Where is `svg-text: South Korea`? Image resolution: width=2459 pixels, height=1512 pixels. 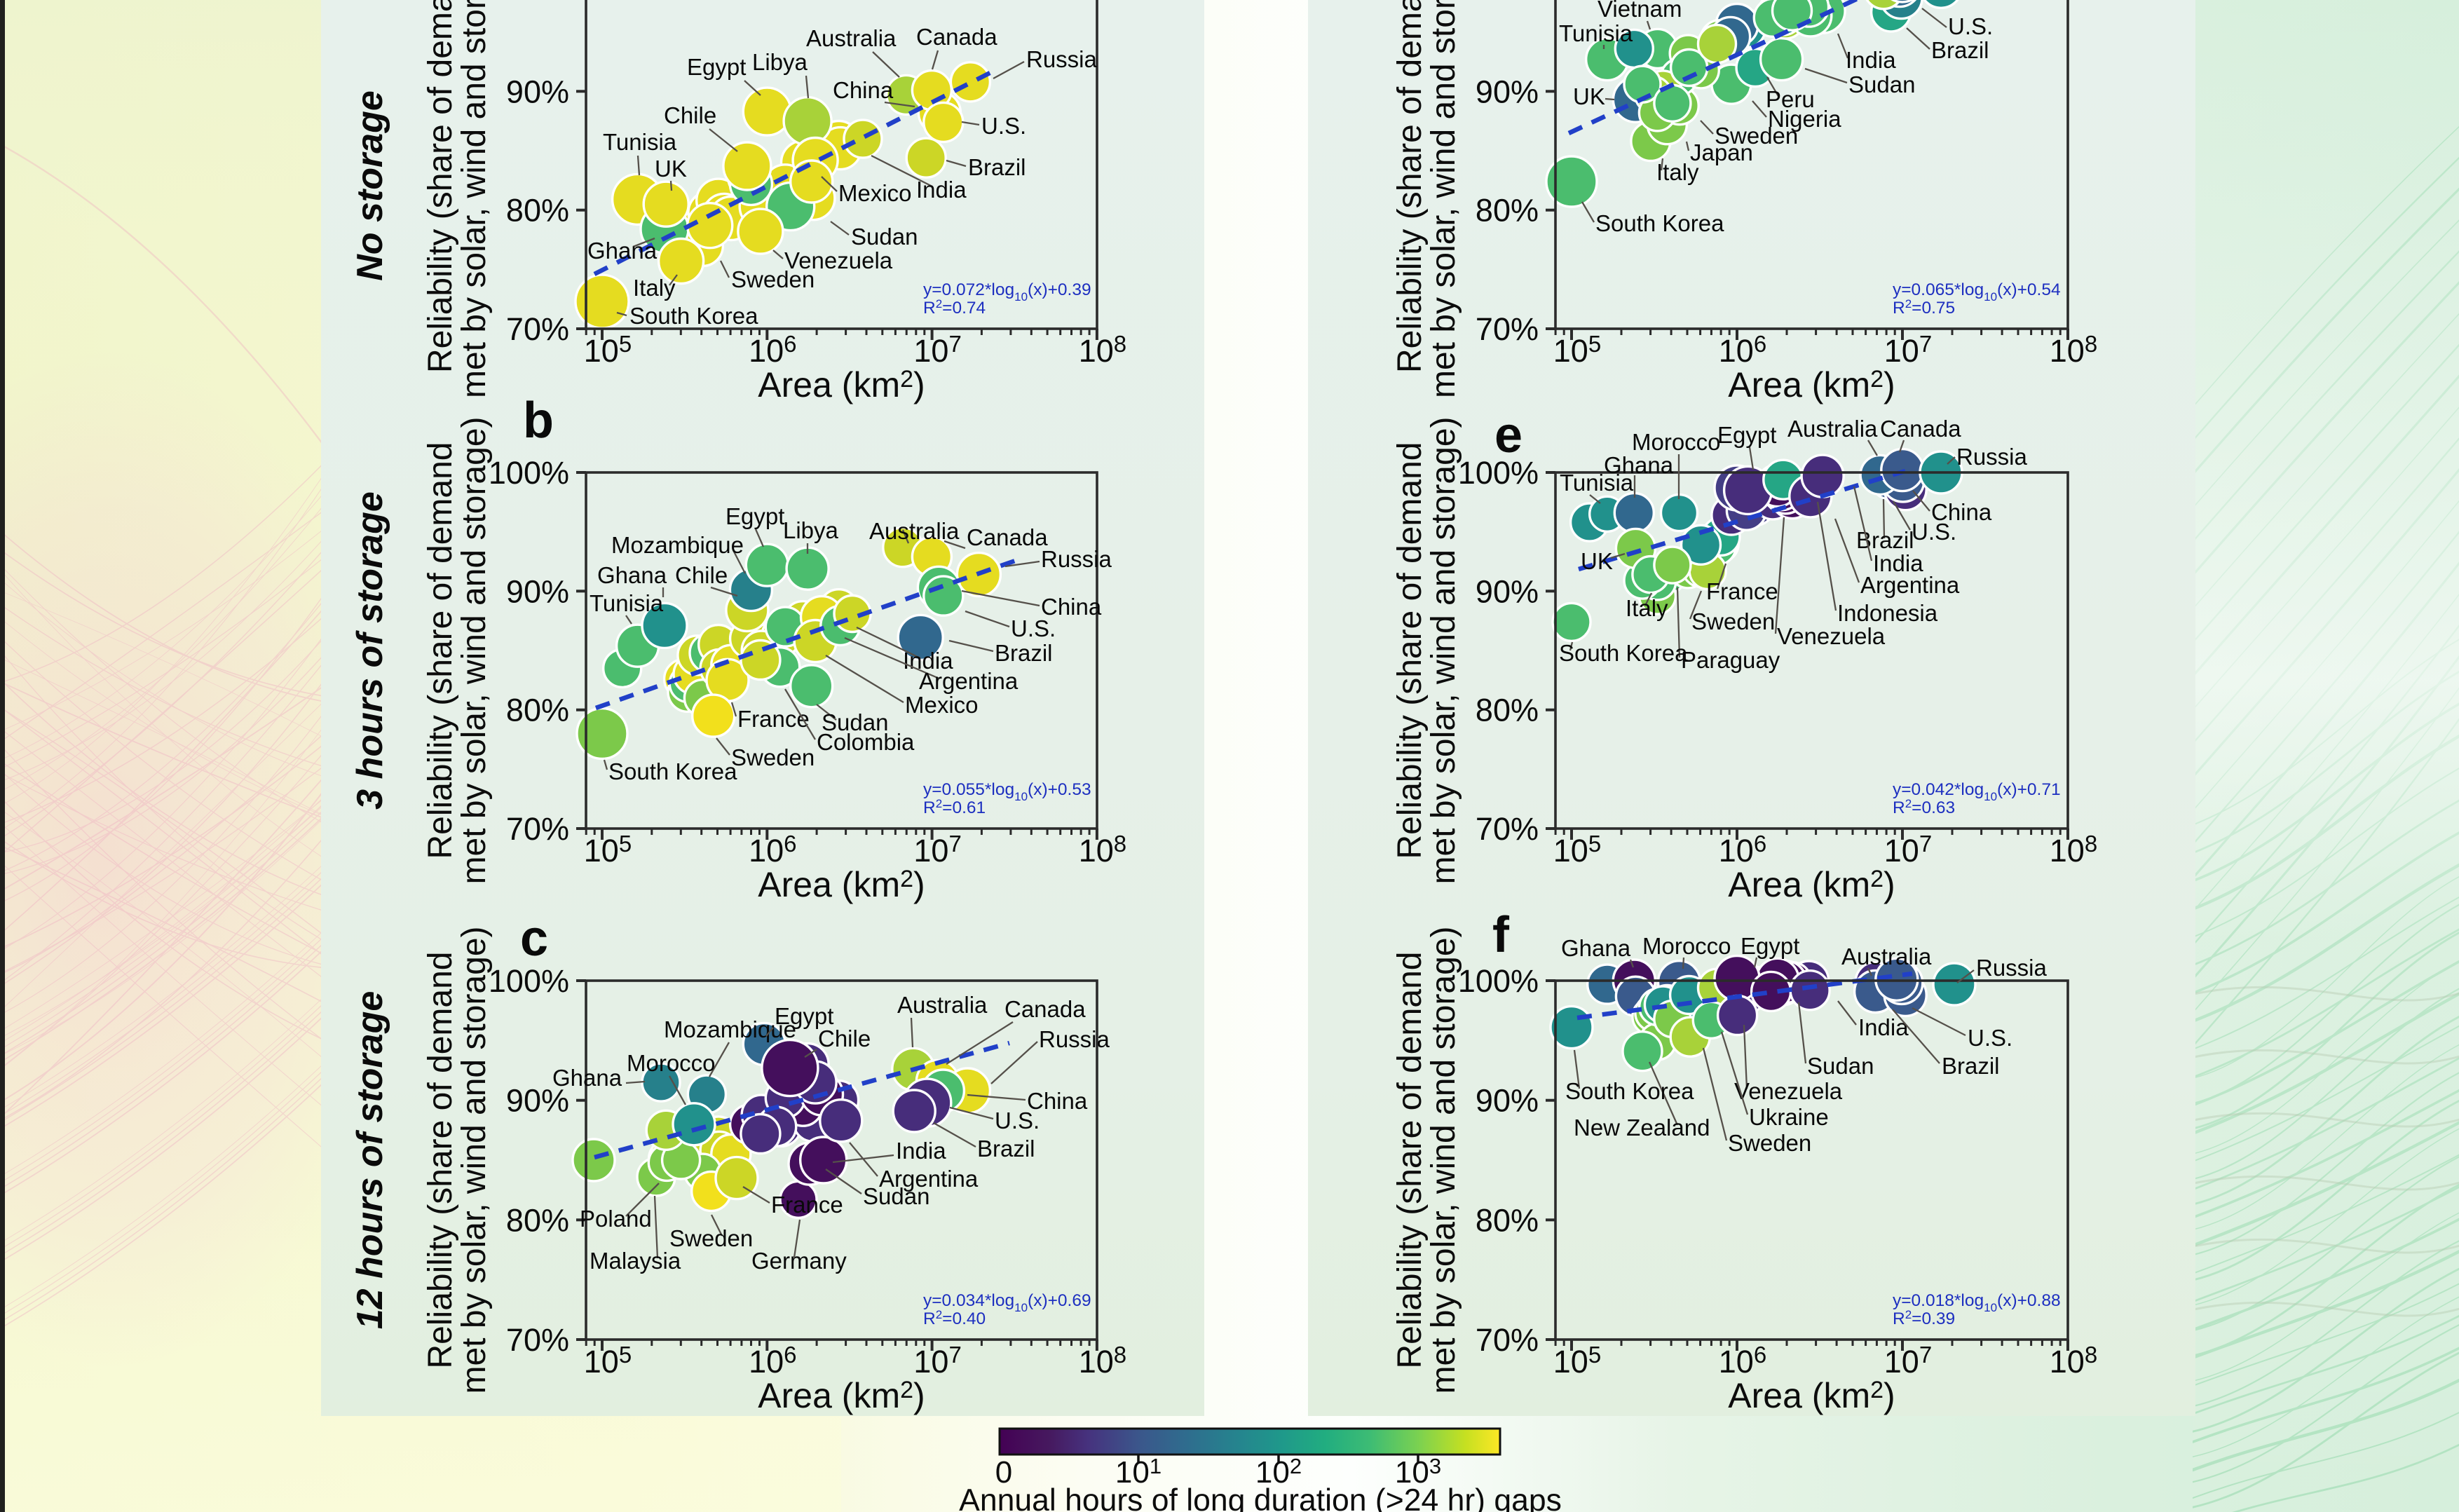 svg-text: South Korea is located at coordinates (694, 316).